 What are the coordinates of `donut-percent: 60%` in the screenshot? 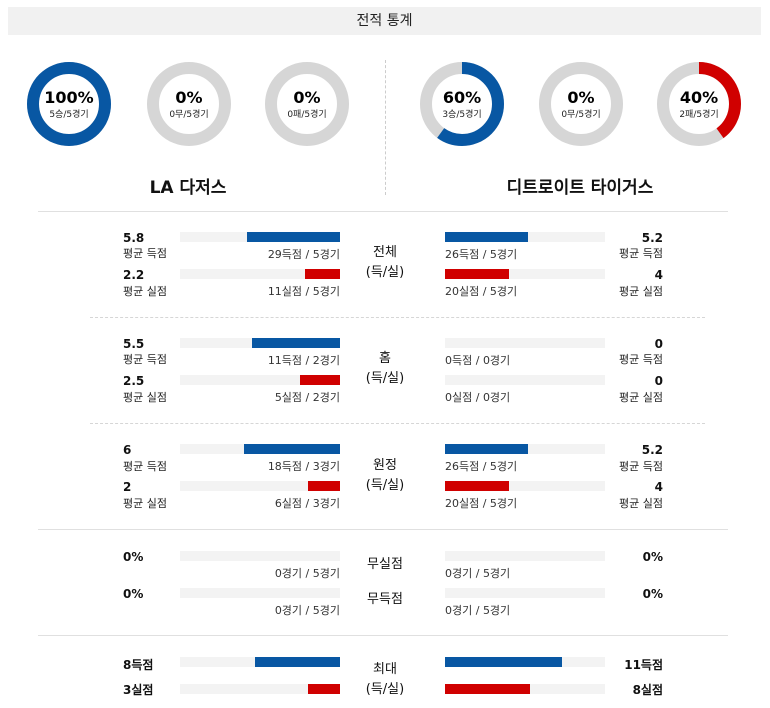 It's located at (462, 97).